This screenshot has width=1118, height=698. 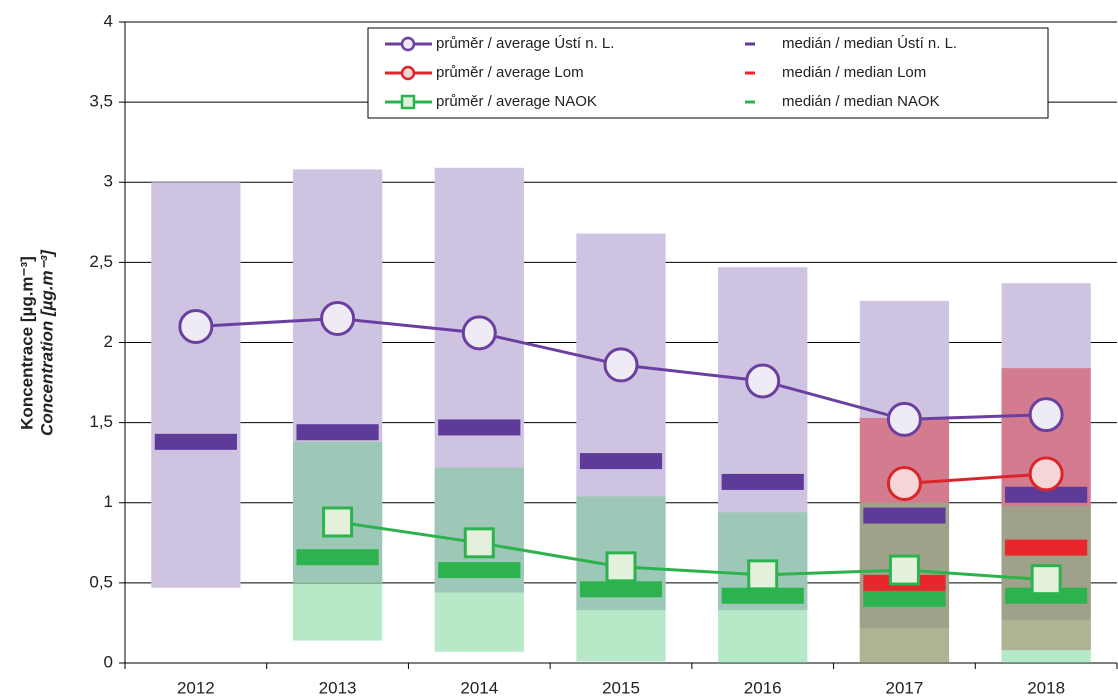 I want to click on x-tick-label: 2016, so click(x=763, y=687).